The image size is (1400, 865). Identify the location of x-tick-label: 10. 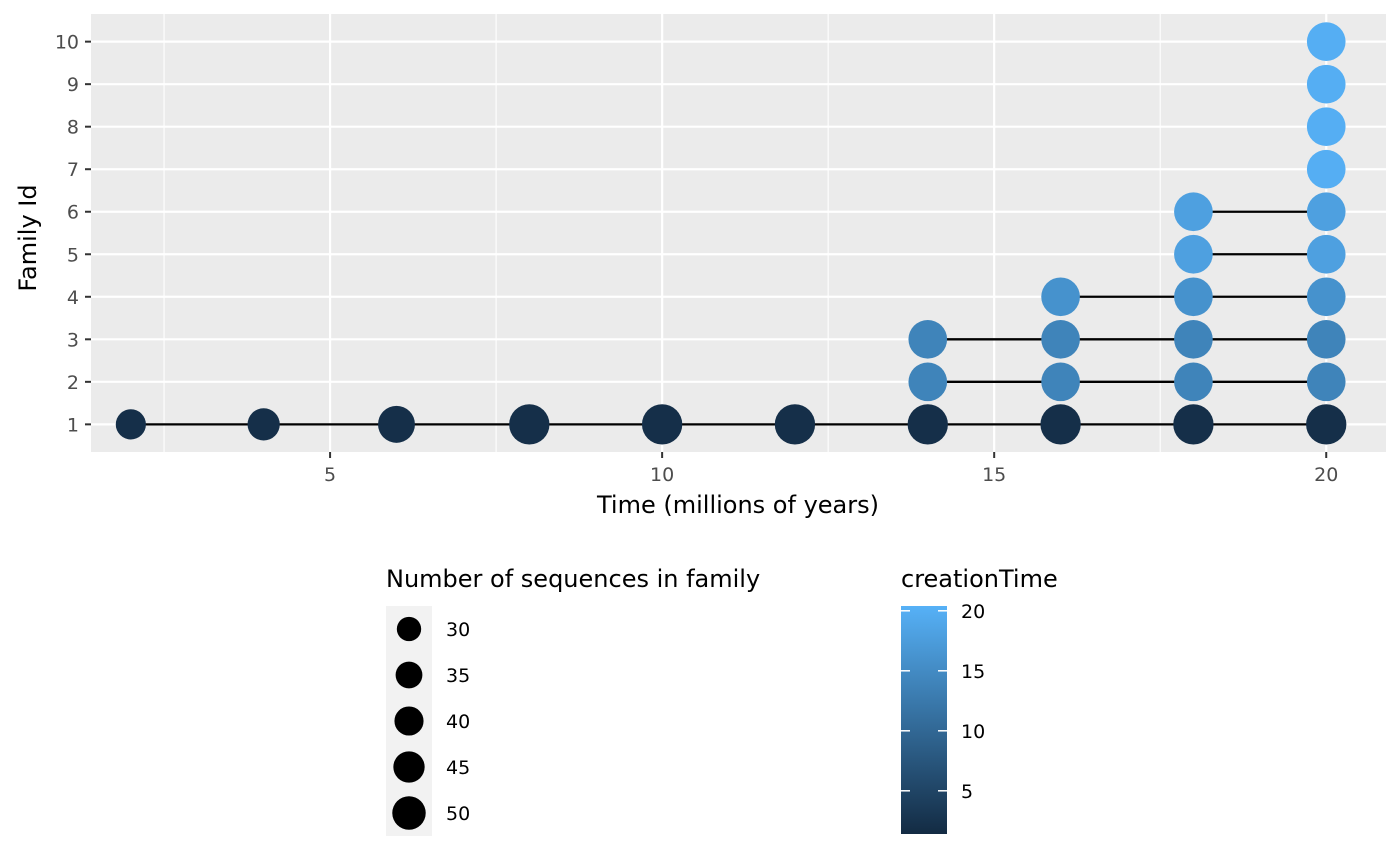
(662, 475).